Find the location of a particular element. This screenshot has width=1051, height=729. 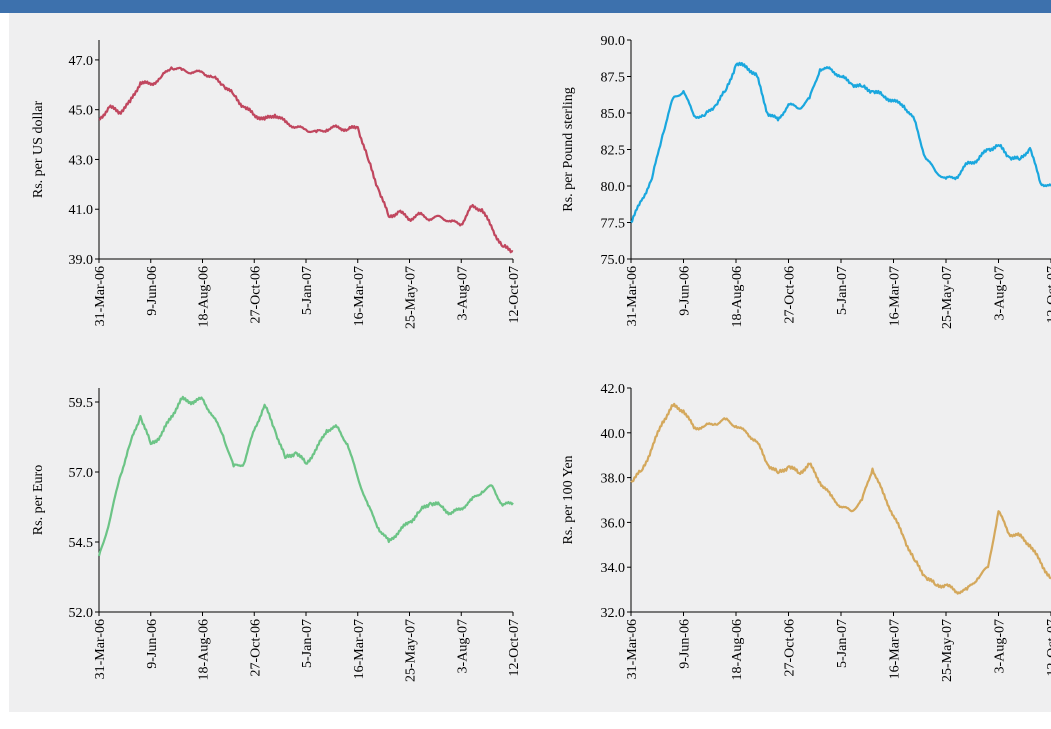

y-axis-label: Rs. per US dollar is located at coordinates (38, 150).